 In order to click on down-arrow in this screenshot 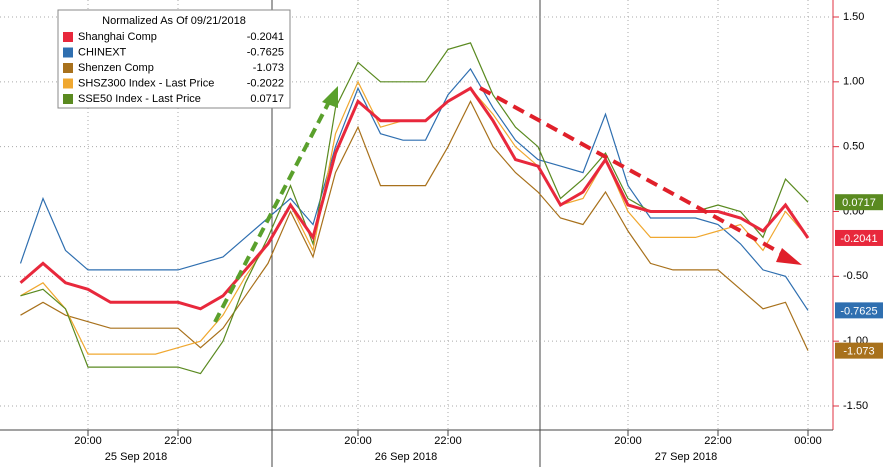, I will do `click(635, 173)`.